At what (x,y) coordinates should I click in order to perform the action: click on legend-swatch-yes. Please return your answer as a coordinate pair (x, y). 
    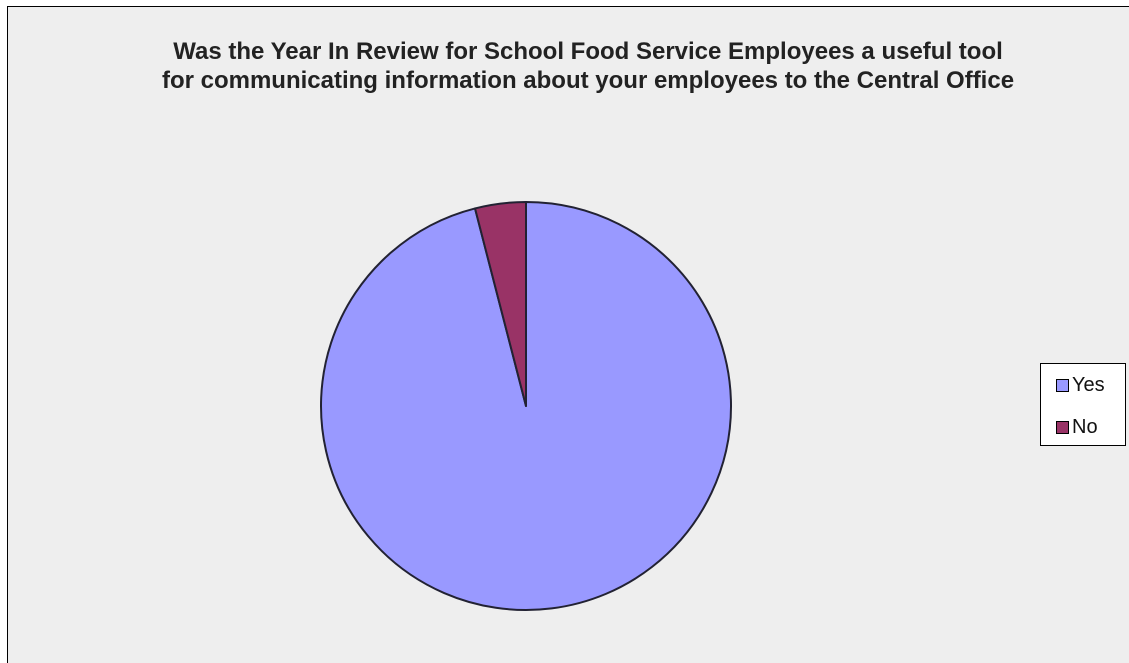
    Looking at the image, I should click on (1062, 385).